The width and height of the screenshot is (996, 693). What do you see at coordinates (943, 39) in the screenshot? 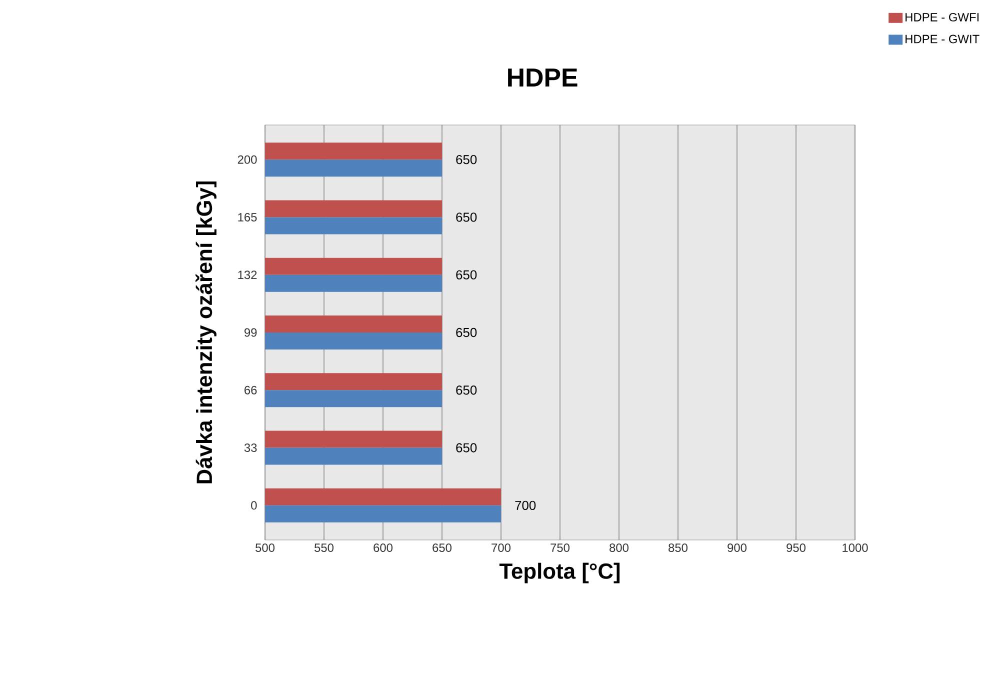
I see `legend-label: HDPE - GWIT` at bounding box center [943, 39].